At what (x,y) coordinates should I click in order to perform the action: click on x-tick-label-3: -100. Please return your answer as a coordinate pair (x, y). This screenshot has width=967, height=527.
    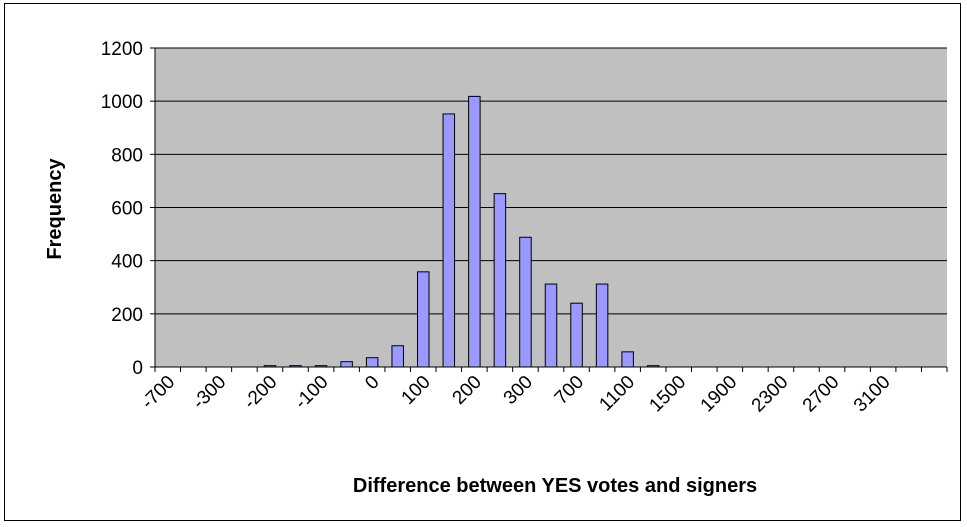
    Looking at the image, I should click on (312, 393).